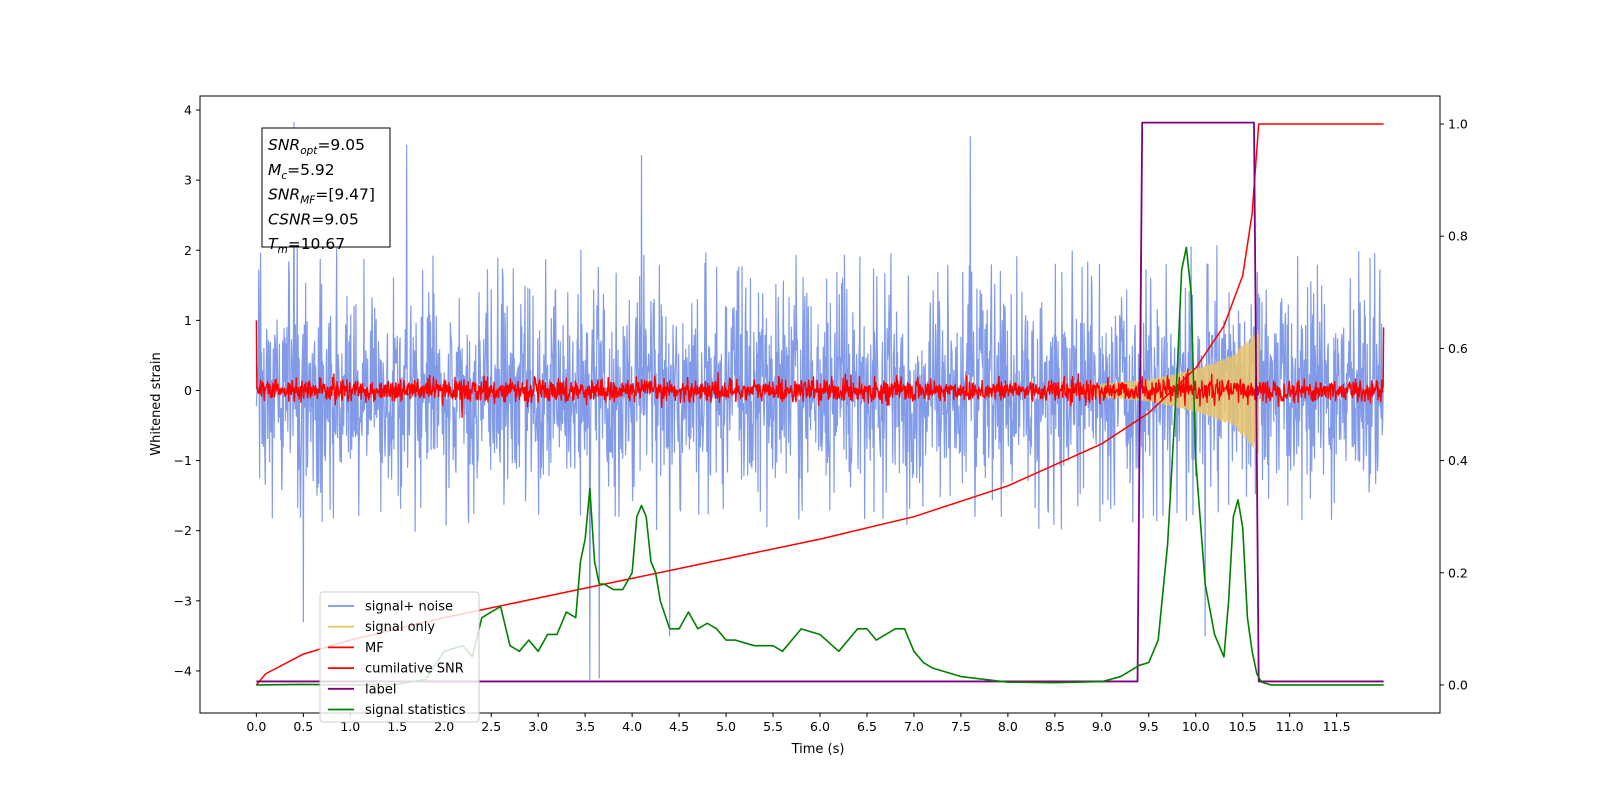  Describe the element at coordinates (188, 110) in the screenshot. I see `y-tick-label: 4` at that location.